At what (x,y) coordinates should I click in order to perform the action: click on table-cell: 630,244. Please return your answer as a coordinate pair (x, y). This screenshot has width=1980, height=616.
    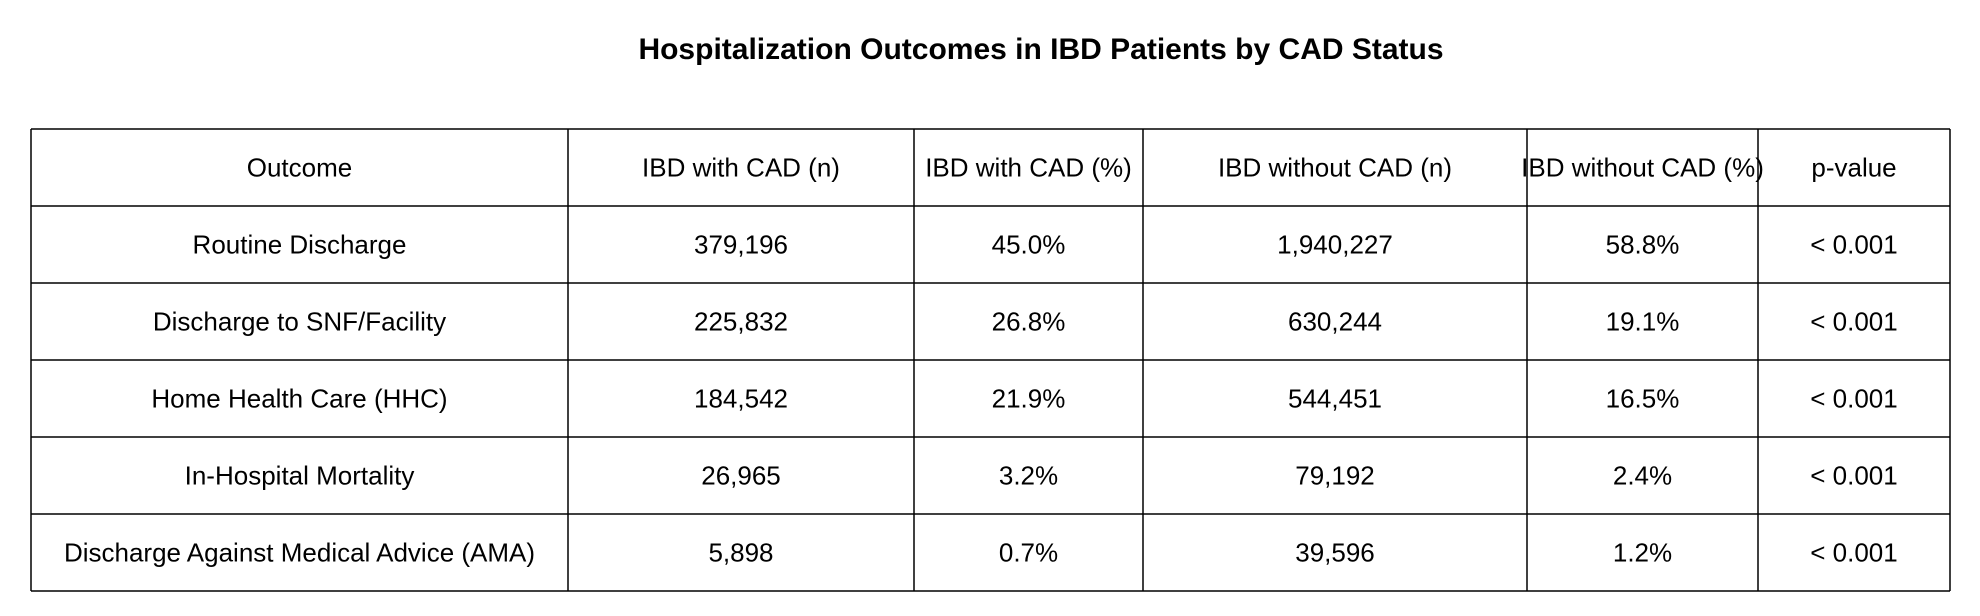
    Looking at the image, I should click on (1335, 322).